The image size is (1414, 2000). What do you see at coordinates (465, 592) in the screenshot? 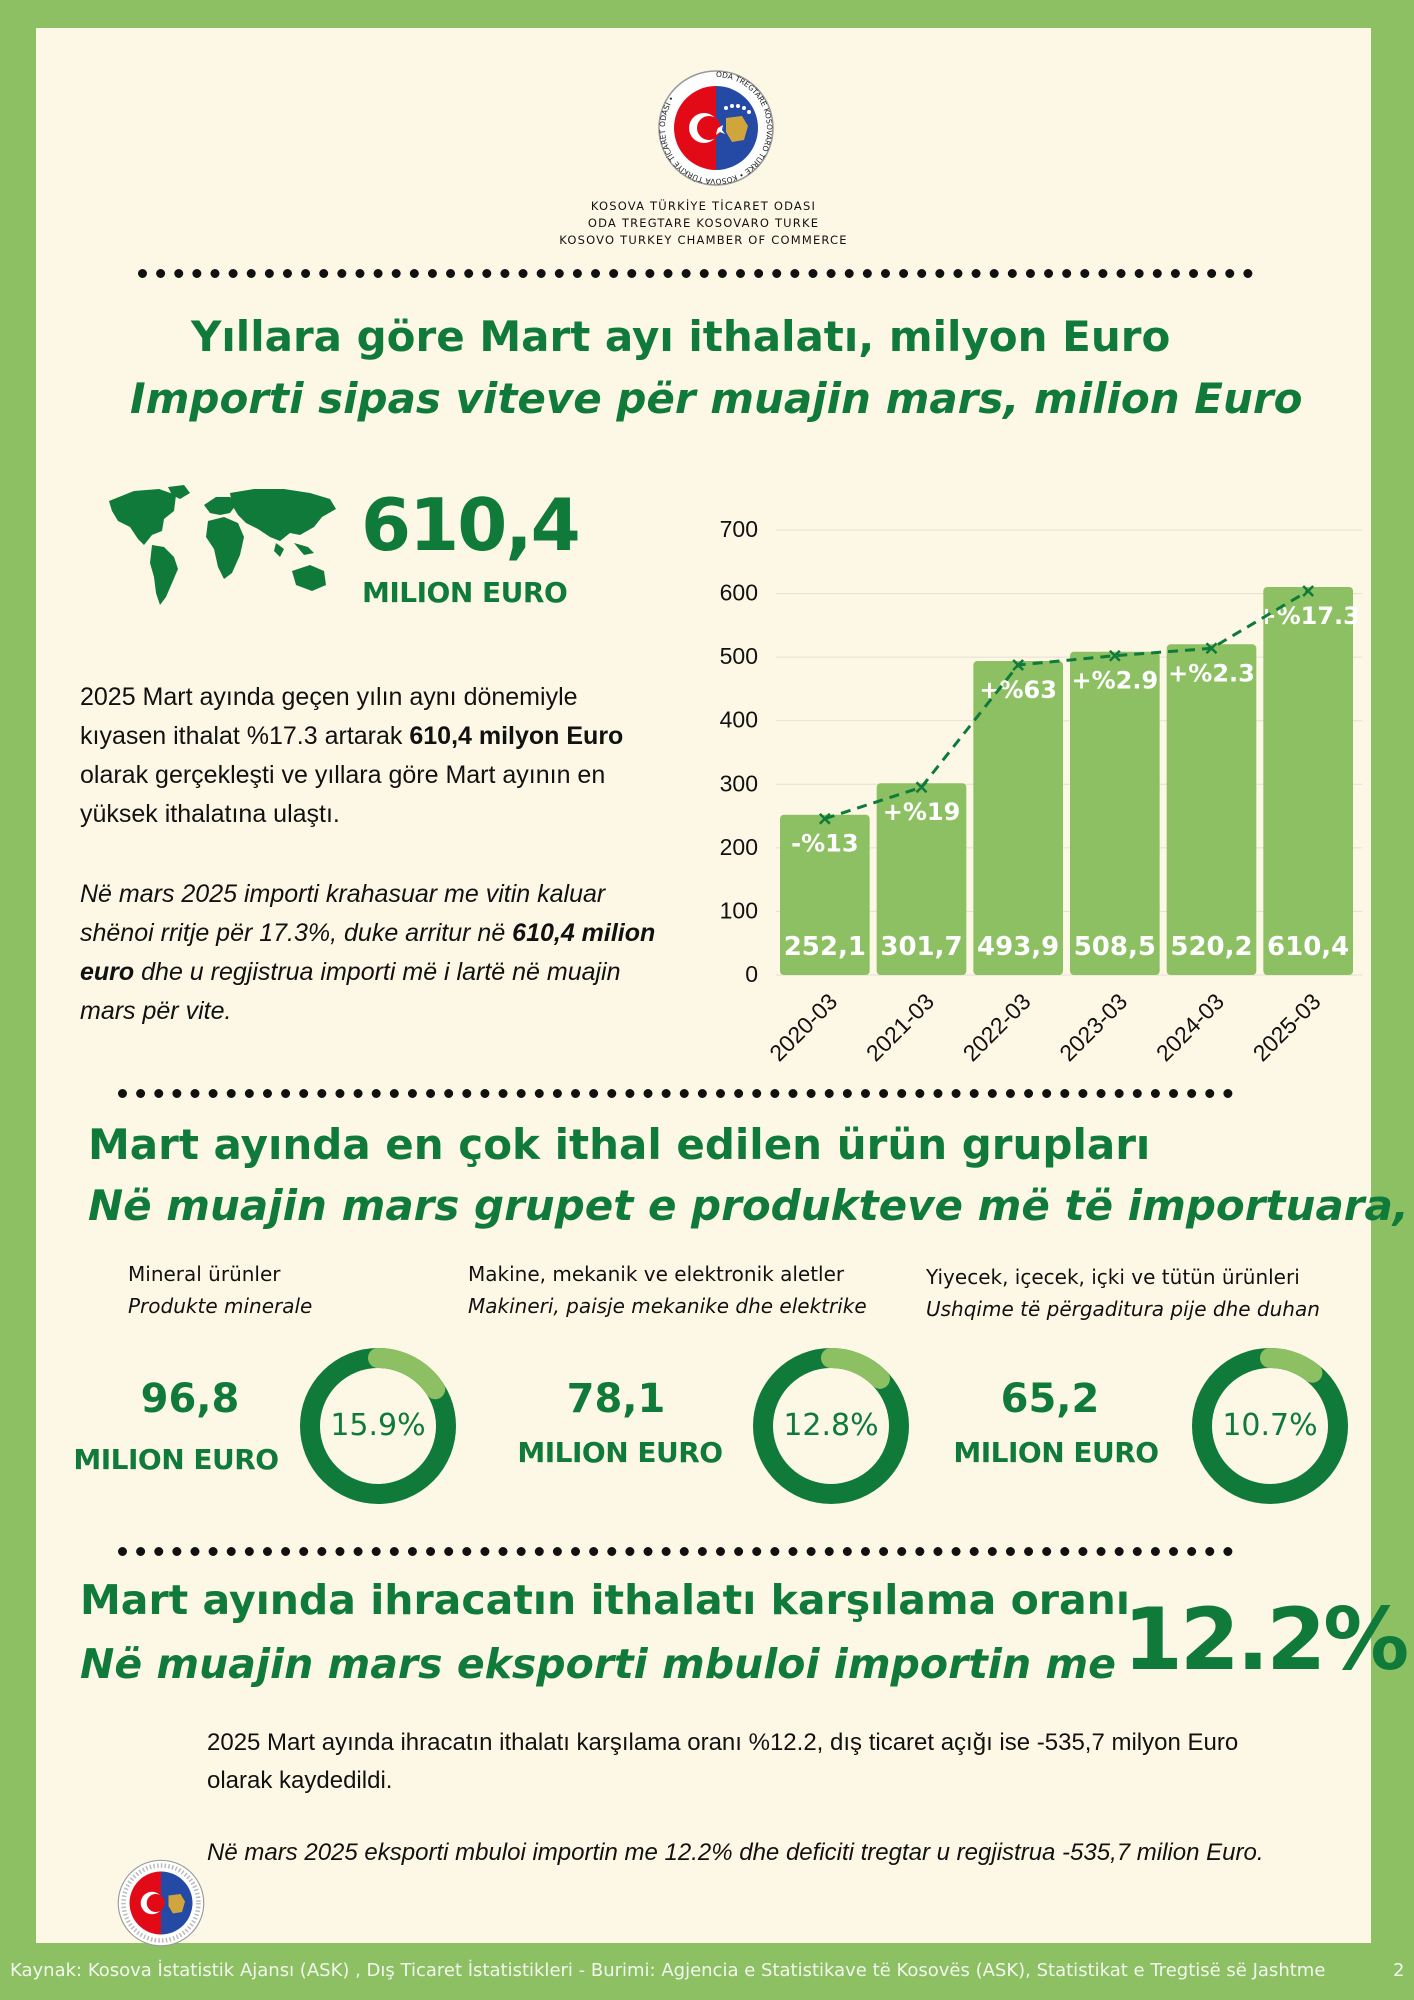
I see `headline-unit: MILION EURO` at bounding box center [465, 592].